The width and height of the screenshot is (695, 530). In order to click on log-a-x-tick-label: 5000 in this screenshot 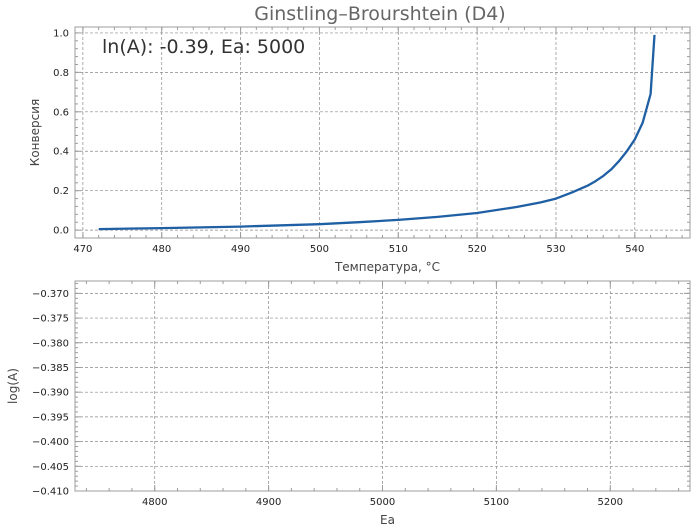, I will do `click(382, 502)`.